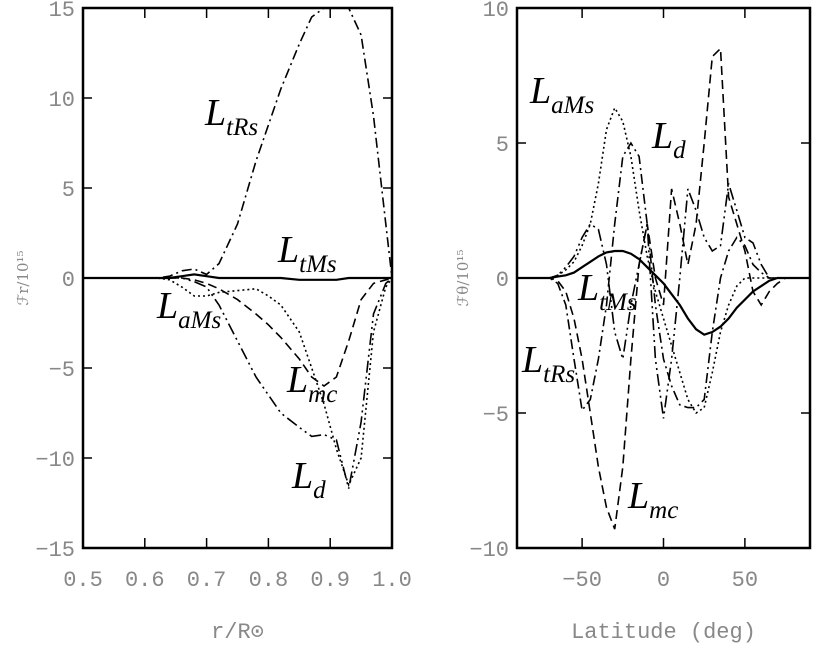 This screenshot has height=652, width=830. What do you see at coordinates (83, 580) in the screenshot?
I see `x-tick-label: 0.5` at bounding box center [83, 580].